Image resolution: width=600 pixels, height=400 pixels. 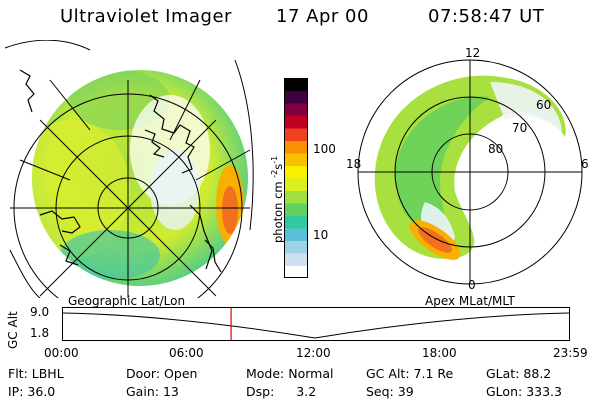 I want to click on seq-info: Seq: 39, so click(x=390, y=391).